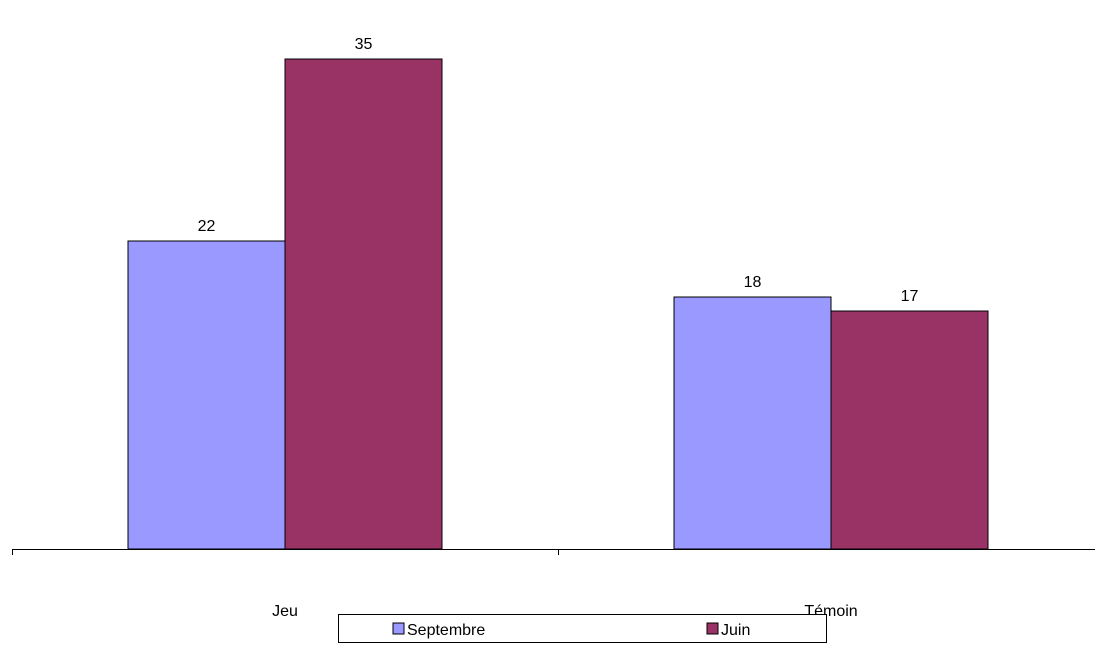  I want to click on legend-label-juin: Juin, so click(735, 630).